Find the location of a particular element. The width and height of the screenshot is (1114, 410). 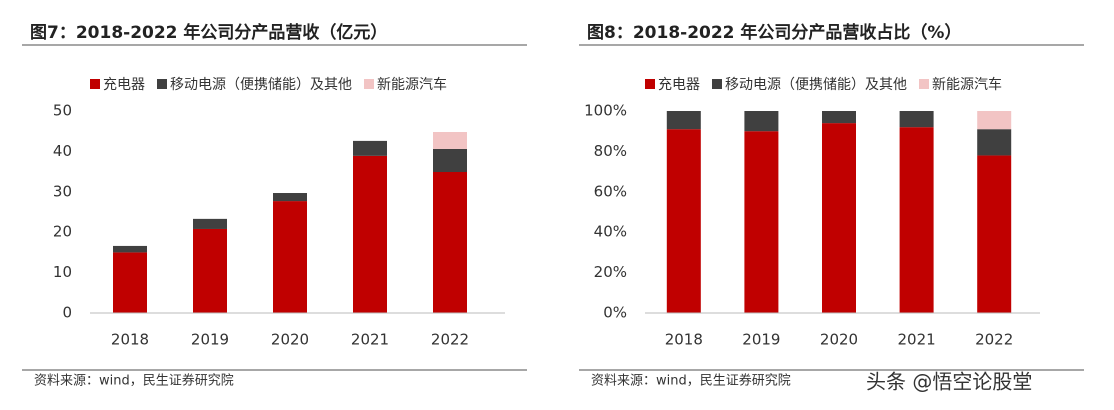

y-tick-label: 20 is located at coordinates (62, 232).